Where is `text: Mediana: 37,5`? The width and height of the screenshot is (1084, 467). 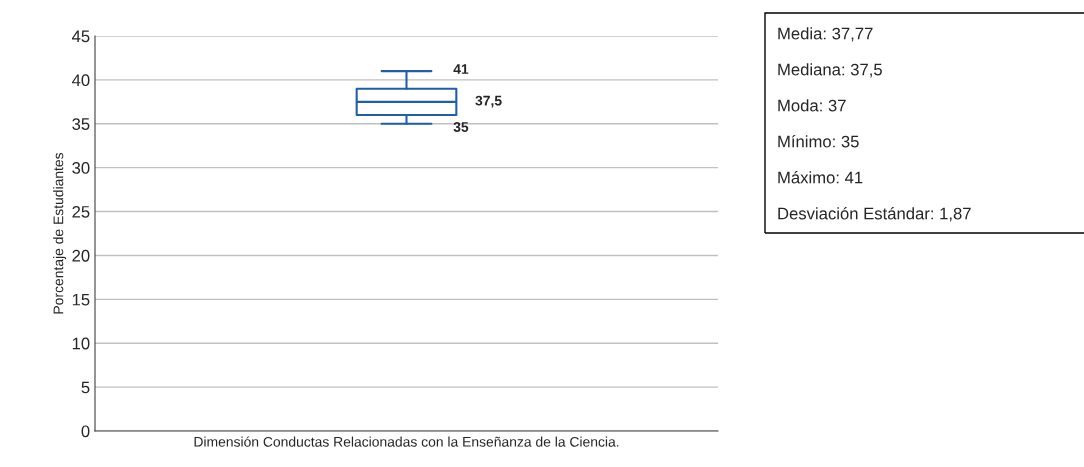 text: Mediana: 37,5 is located at coordinates (830, 70).